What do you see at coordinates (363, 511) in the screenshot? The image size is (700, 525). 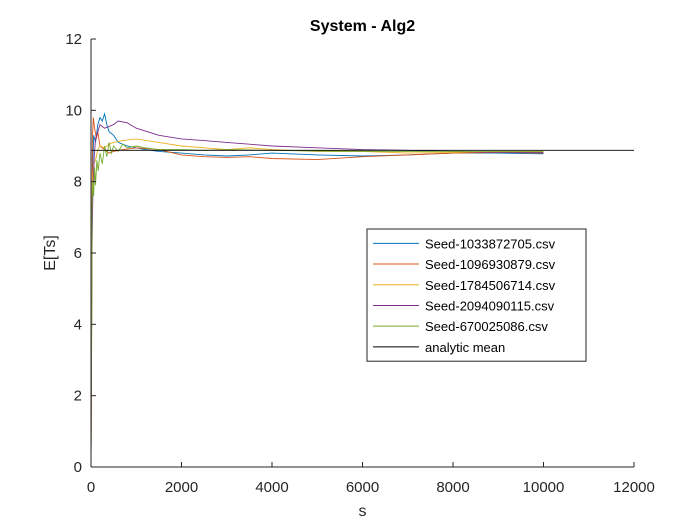 I see `x-axis-title: s` at bounding box center [363, 511].